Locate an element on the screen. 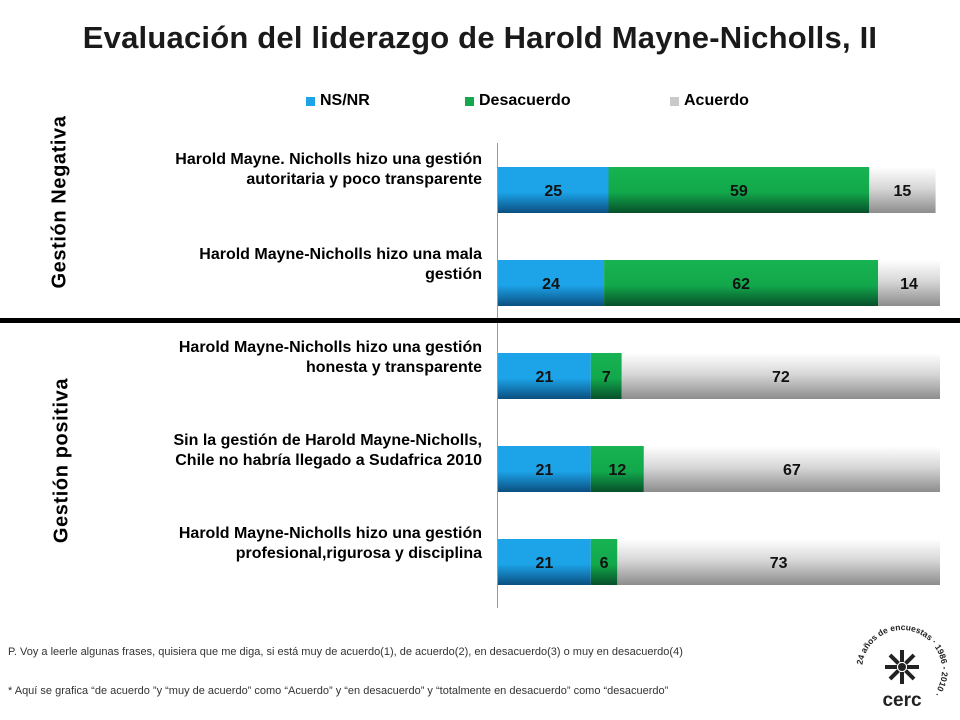 The height and width of the screenshot is (720, 960). legend-item-nsnr: NS/NR is located at coordinates (338, 101).